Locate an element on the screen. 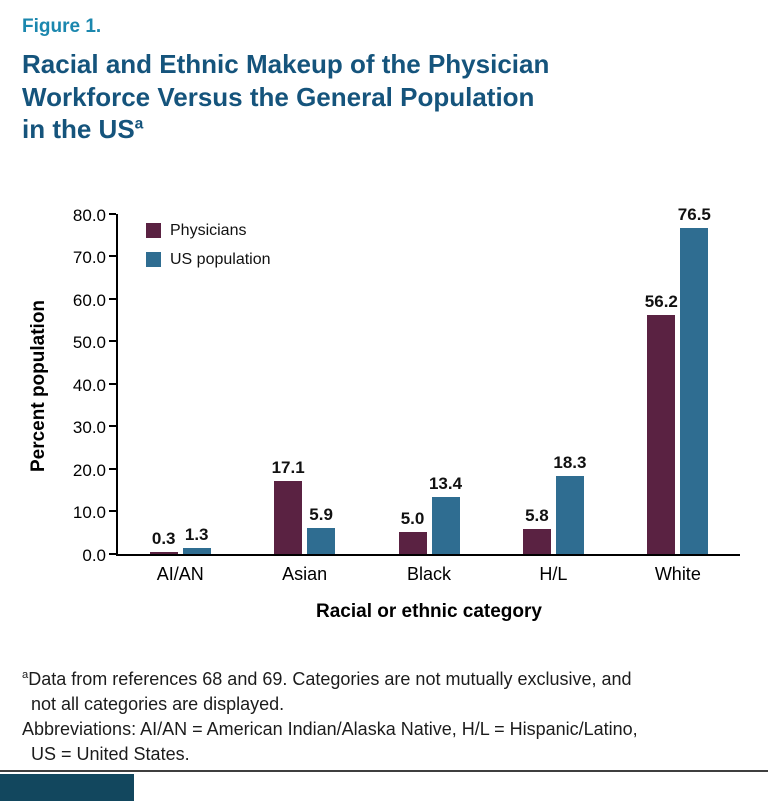 The image size is (768, 801). legend: Physicians US population is located at coordinates (208, 245).